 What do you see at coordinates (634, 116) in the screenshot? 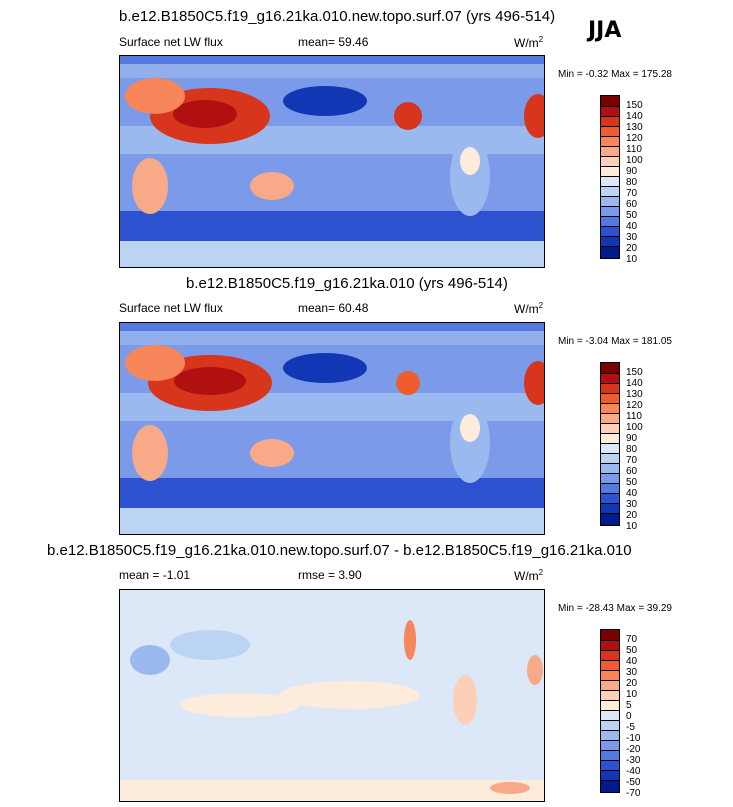
I see `panel-1-colorbar-tick: 140` at bounding box center [634, 116].